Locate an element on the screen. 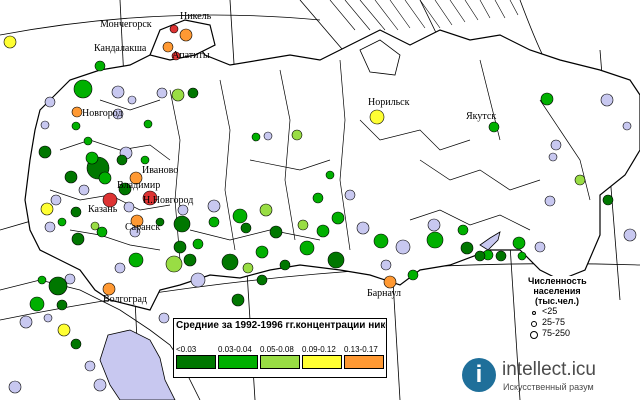  legend-class-1: <0.03 is located at coordinates (196, 357).